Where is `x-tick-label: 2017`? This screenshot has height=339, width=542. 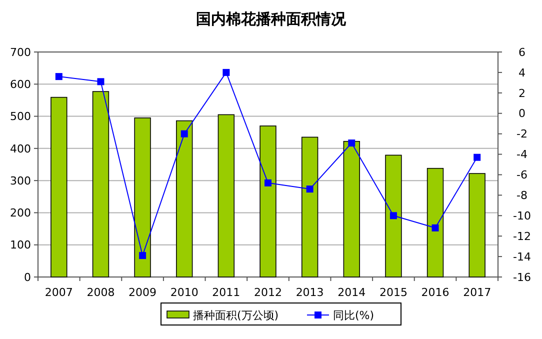 x-tick-label: 2017 is located at coordinates (477, 292).